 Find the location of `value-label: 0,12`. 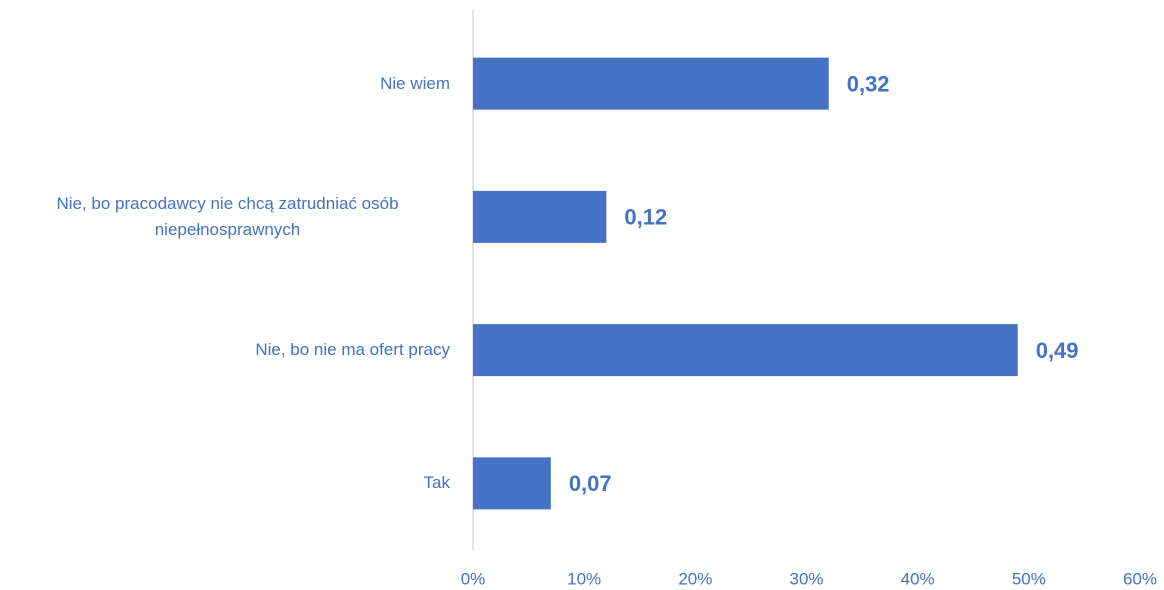

value-label: 0,12 is located at coordinates (645, 217).